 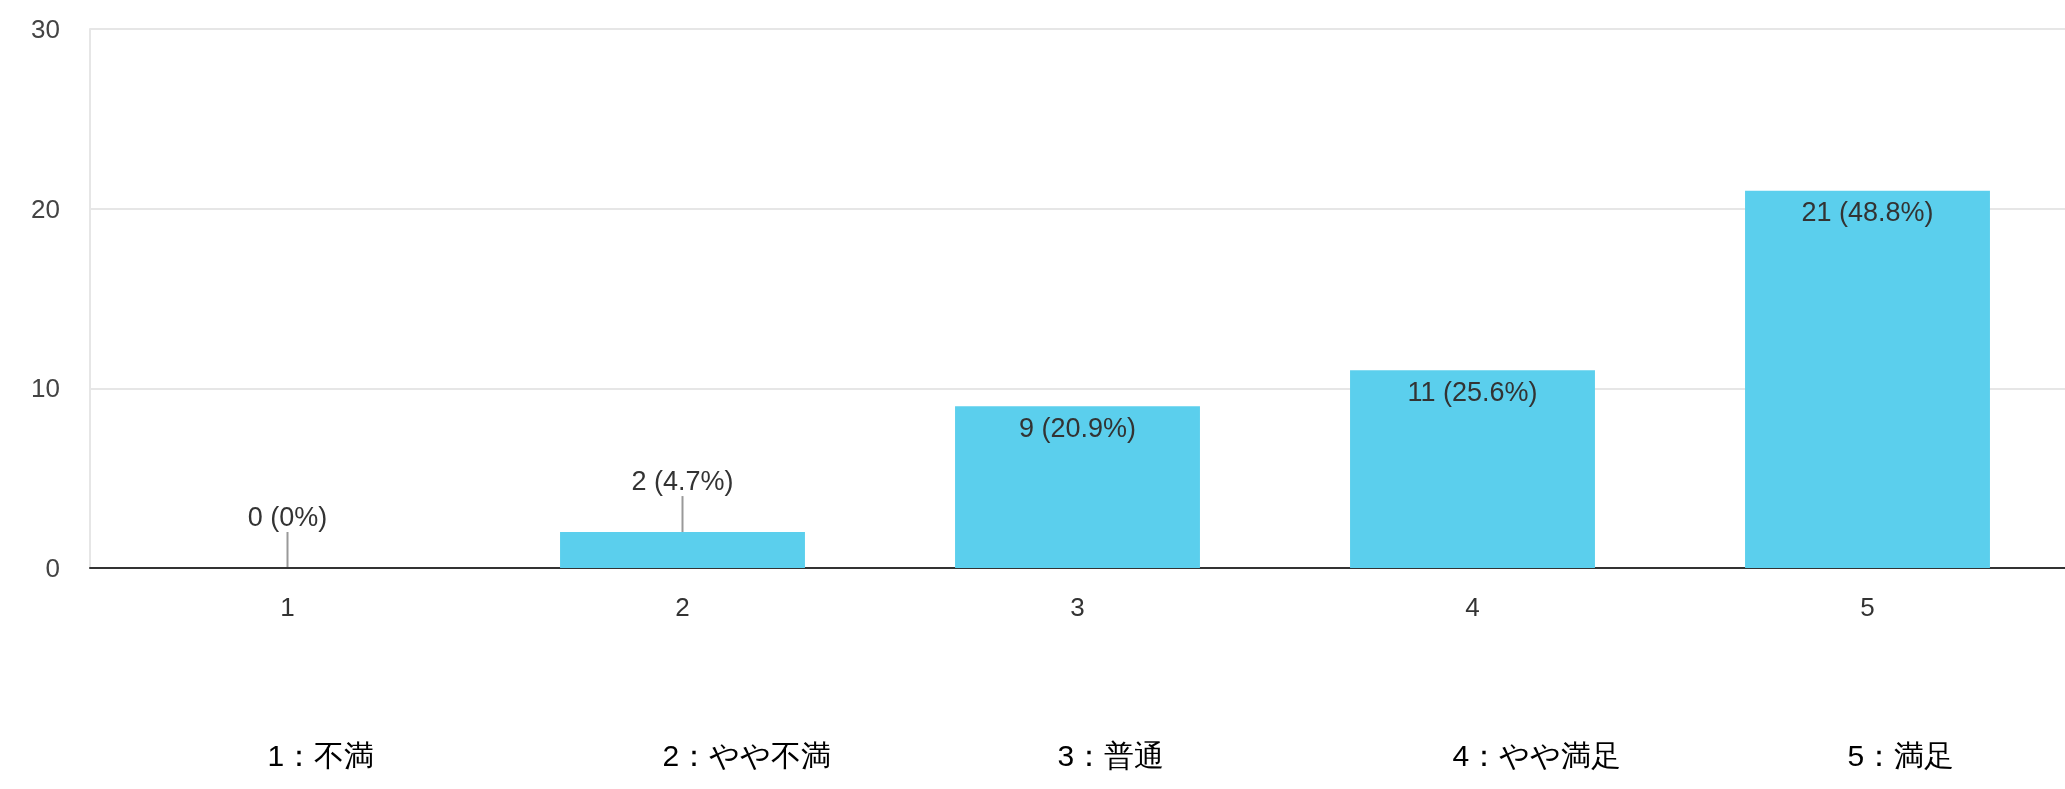 What do you see at coordinates (45, 208) in the screenshot?
I see `y-tick-label: 20` at bounding box center [45, 208].